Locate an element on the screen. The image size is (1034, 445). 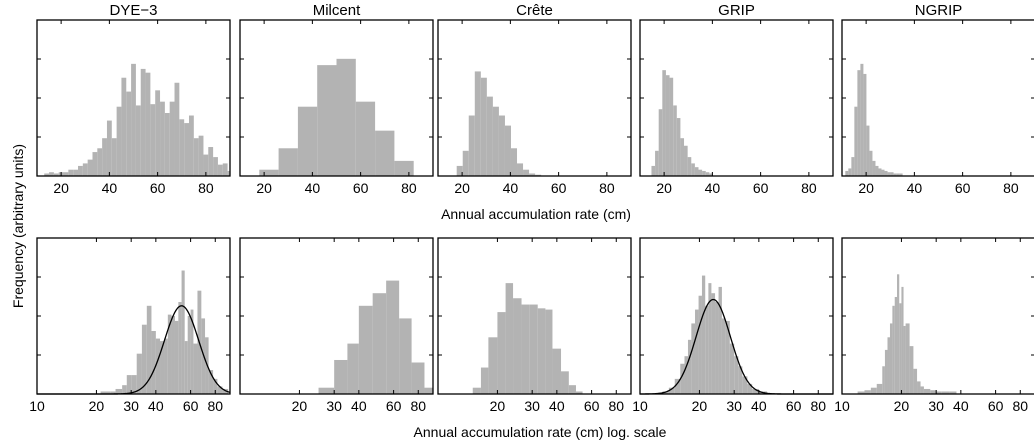
histogram-panel-10: 10 20 30 40 60 80 is located at coordinates (934, 325).